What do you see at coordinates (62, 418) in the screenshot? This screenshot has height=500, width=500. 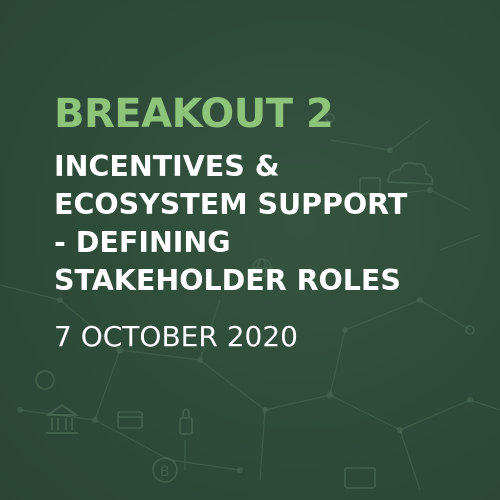 I see `bank-icon` at bounding box center [62, 418].